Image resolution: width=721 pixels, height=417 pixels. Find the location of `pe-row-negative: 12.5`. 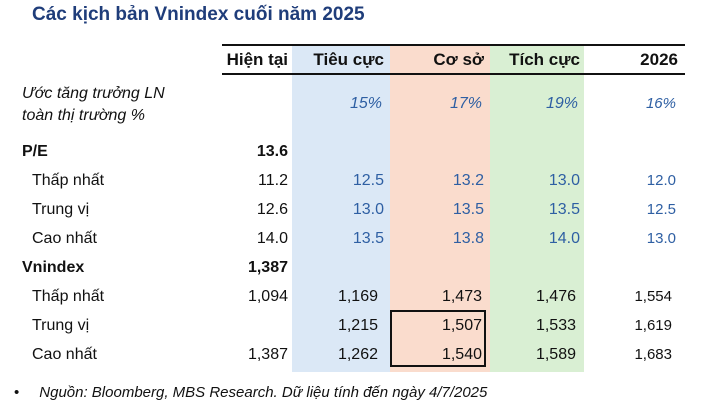

pe-row-negative: 12.5 is located at coordinates (368, 180).